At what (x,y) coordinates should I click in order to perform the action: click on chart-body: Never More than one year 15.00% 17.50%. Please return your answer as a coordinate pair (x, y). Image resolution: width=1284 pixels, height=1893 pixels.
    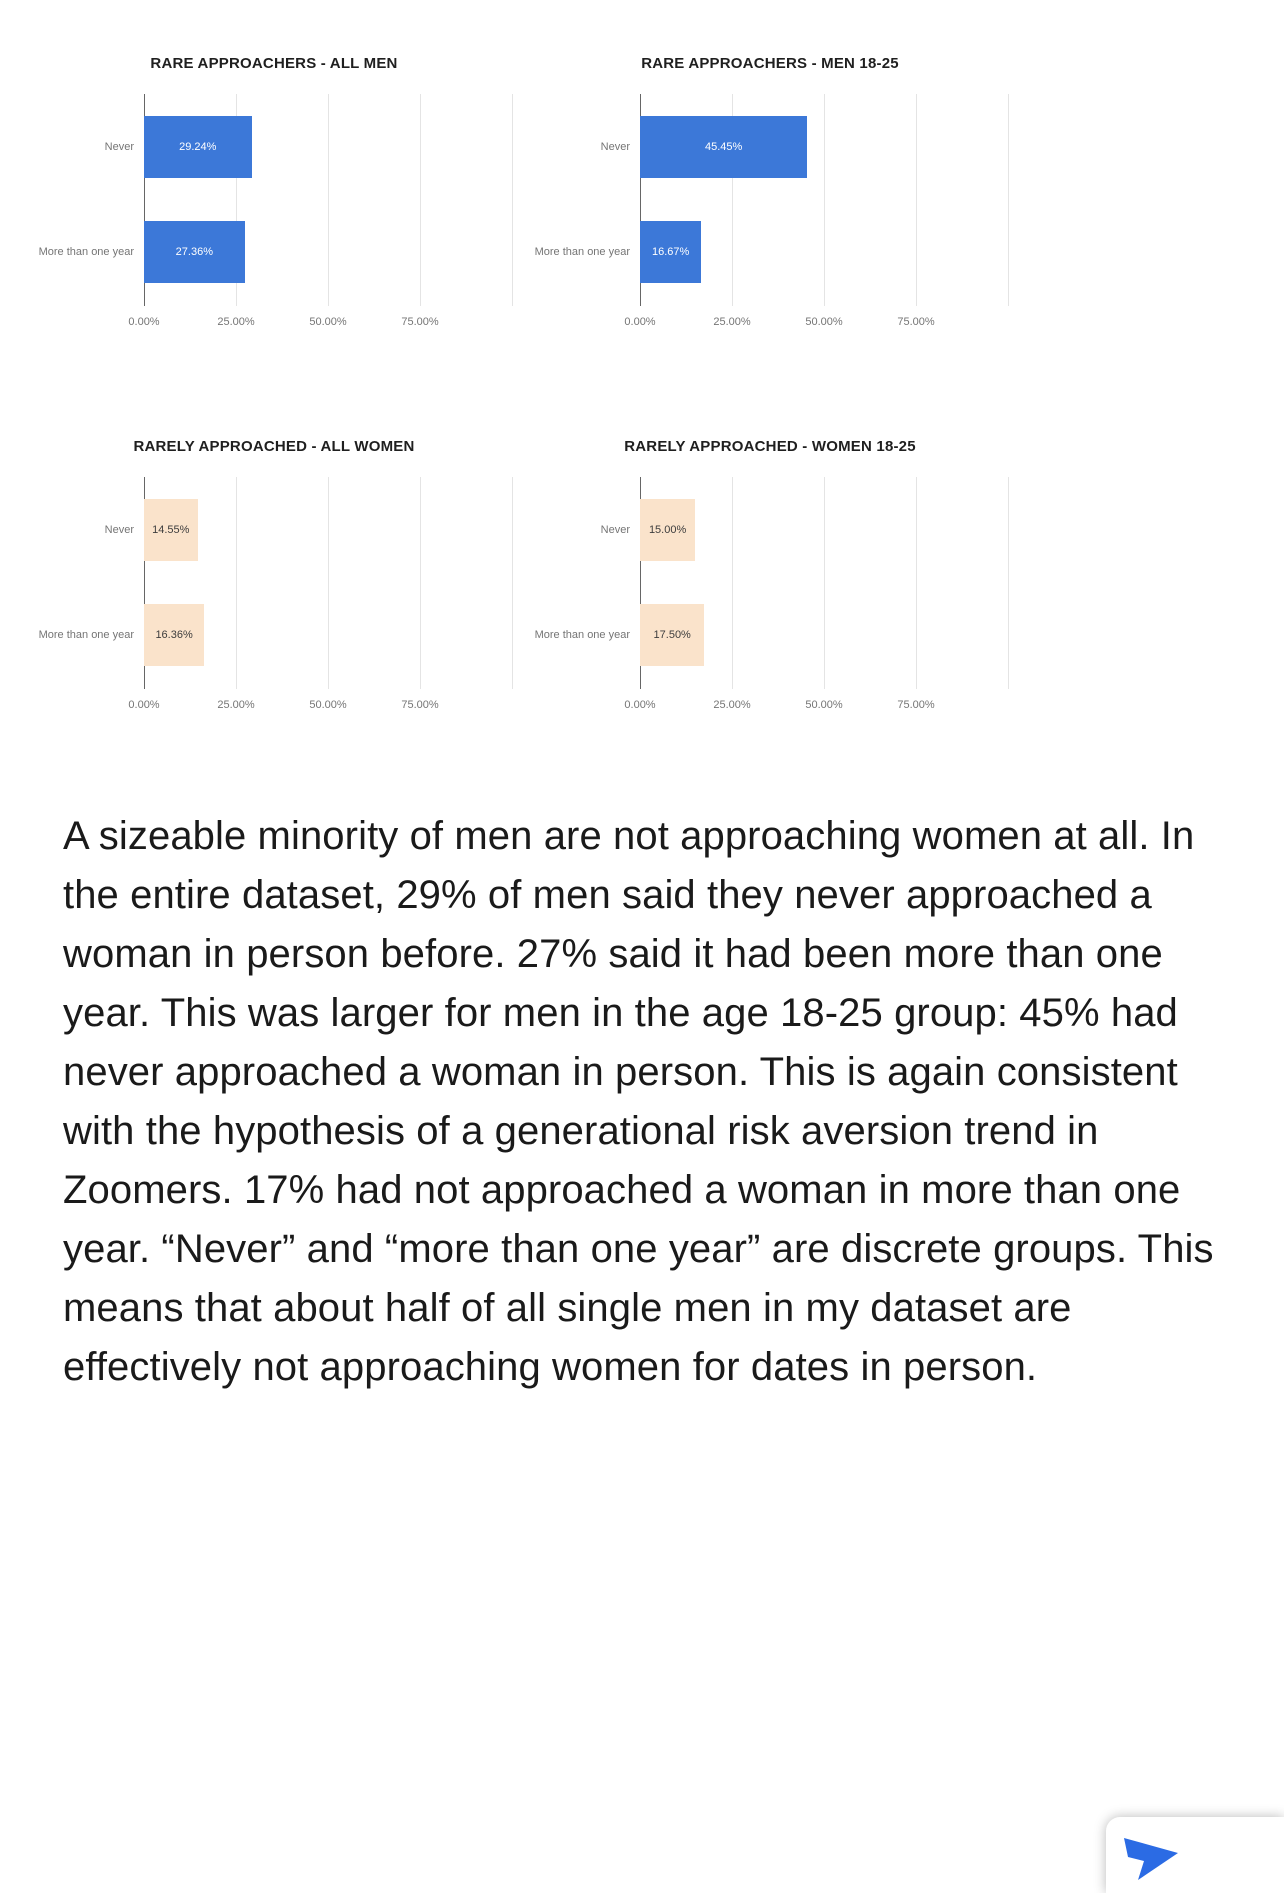
    Looking at the image, I should click on (770, 583).